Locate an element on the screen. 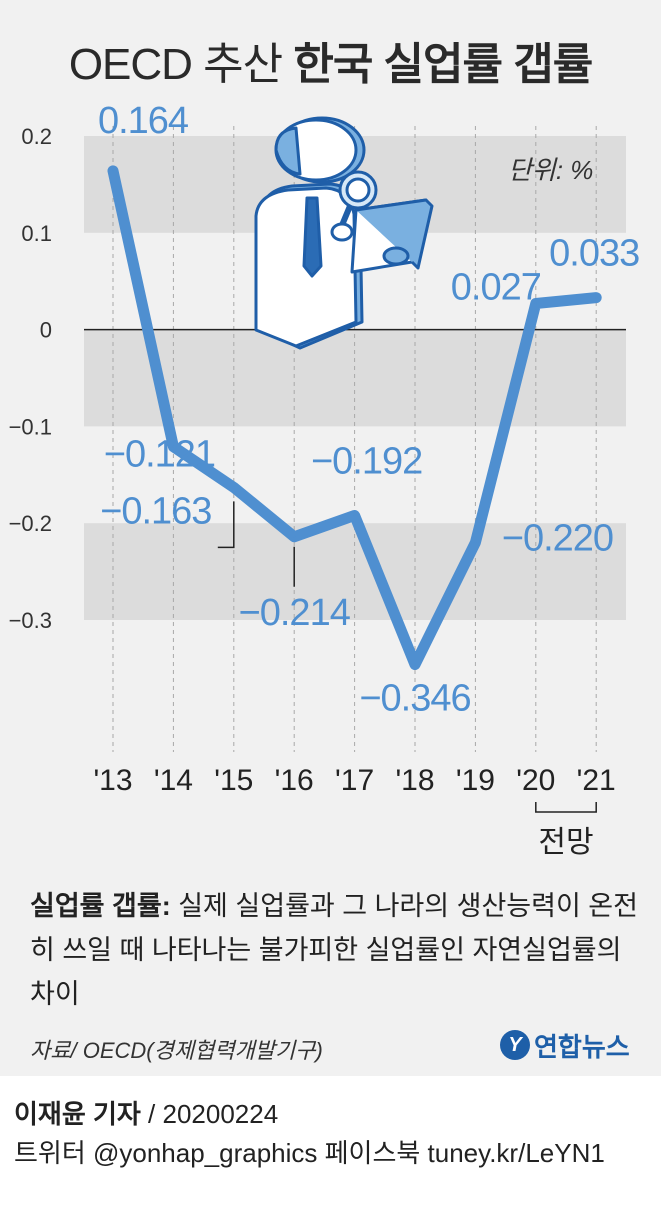  data-label: −0.192 is located at coordinates (366, 461).